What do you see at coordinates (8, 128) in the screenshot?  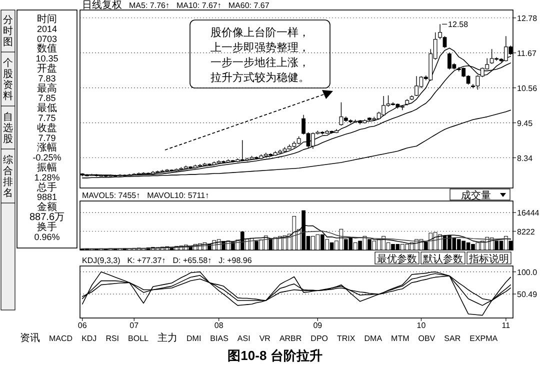 I see `text: 自选股` at bounding box center [8, 128].